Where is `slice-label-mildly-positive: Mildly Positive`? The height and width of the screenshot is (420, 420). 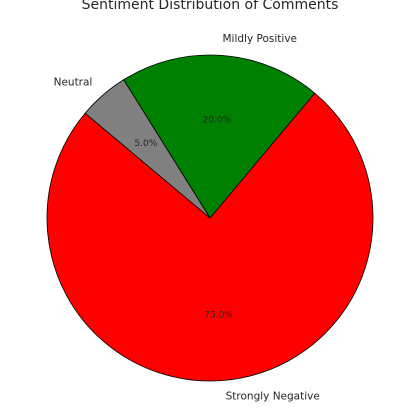
slice-label-mildly-positive: Mildly Positive is located at coordinates (260, 39).